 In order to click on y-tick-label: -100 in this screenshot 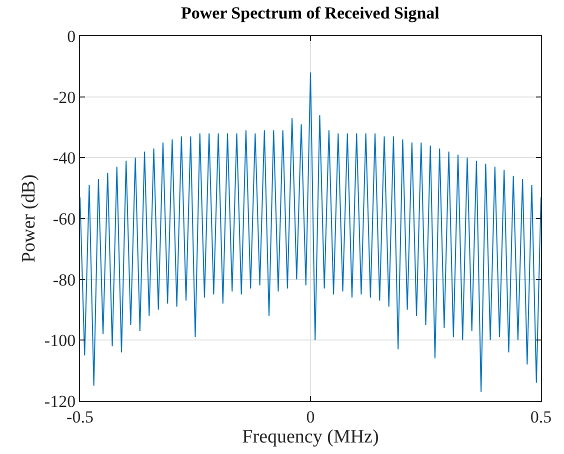, I will do `click(60, 340)`.